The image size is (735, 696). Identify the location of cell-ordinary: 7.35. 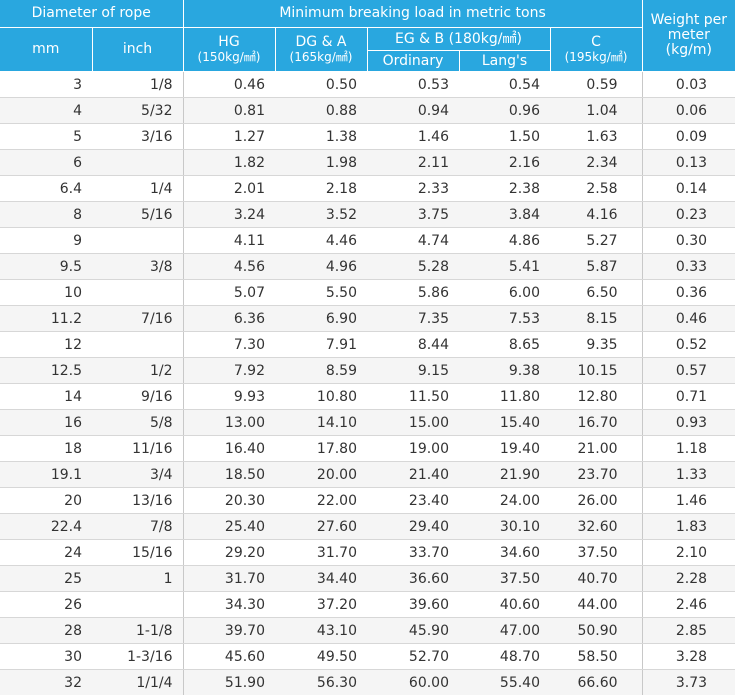
(413, 318).